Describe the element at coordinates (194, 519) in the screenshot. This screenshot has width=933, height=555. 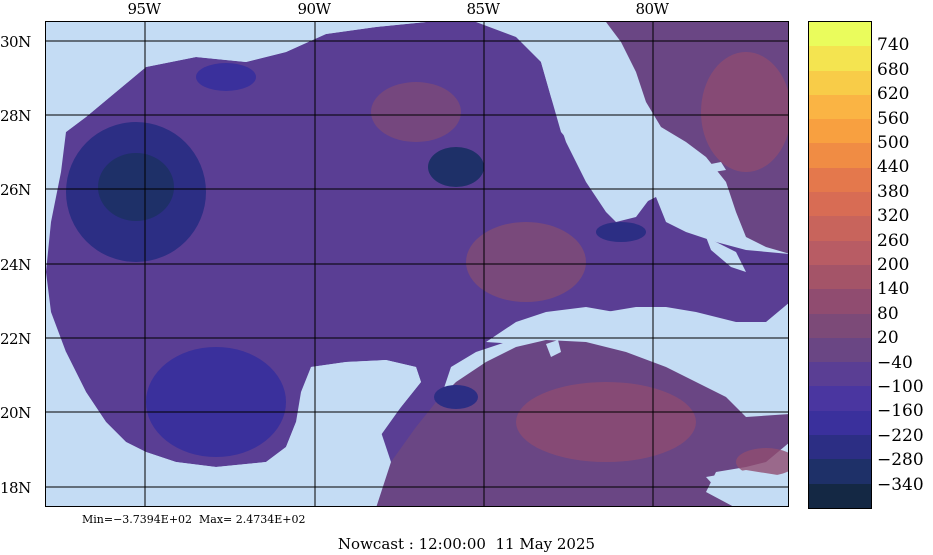
I see `min-max-stats: Min=−3.7394E+02 Max= 2.4734E+02` at that location.